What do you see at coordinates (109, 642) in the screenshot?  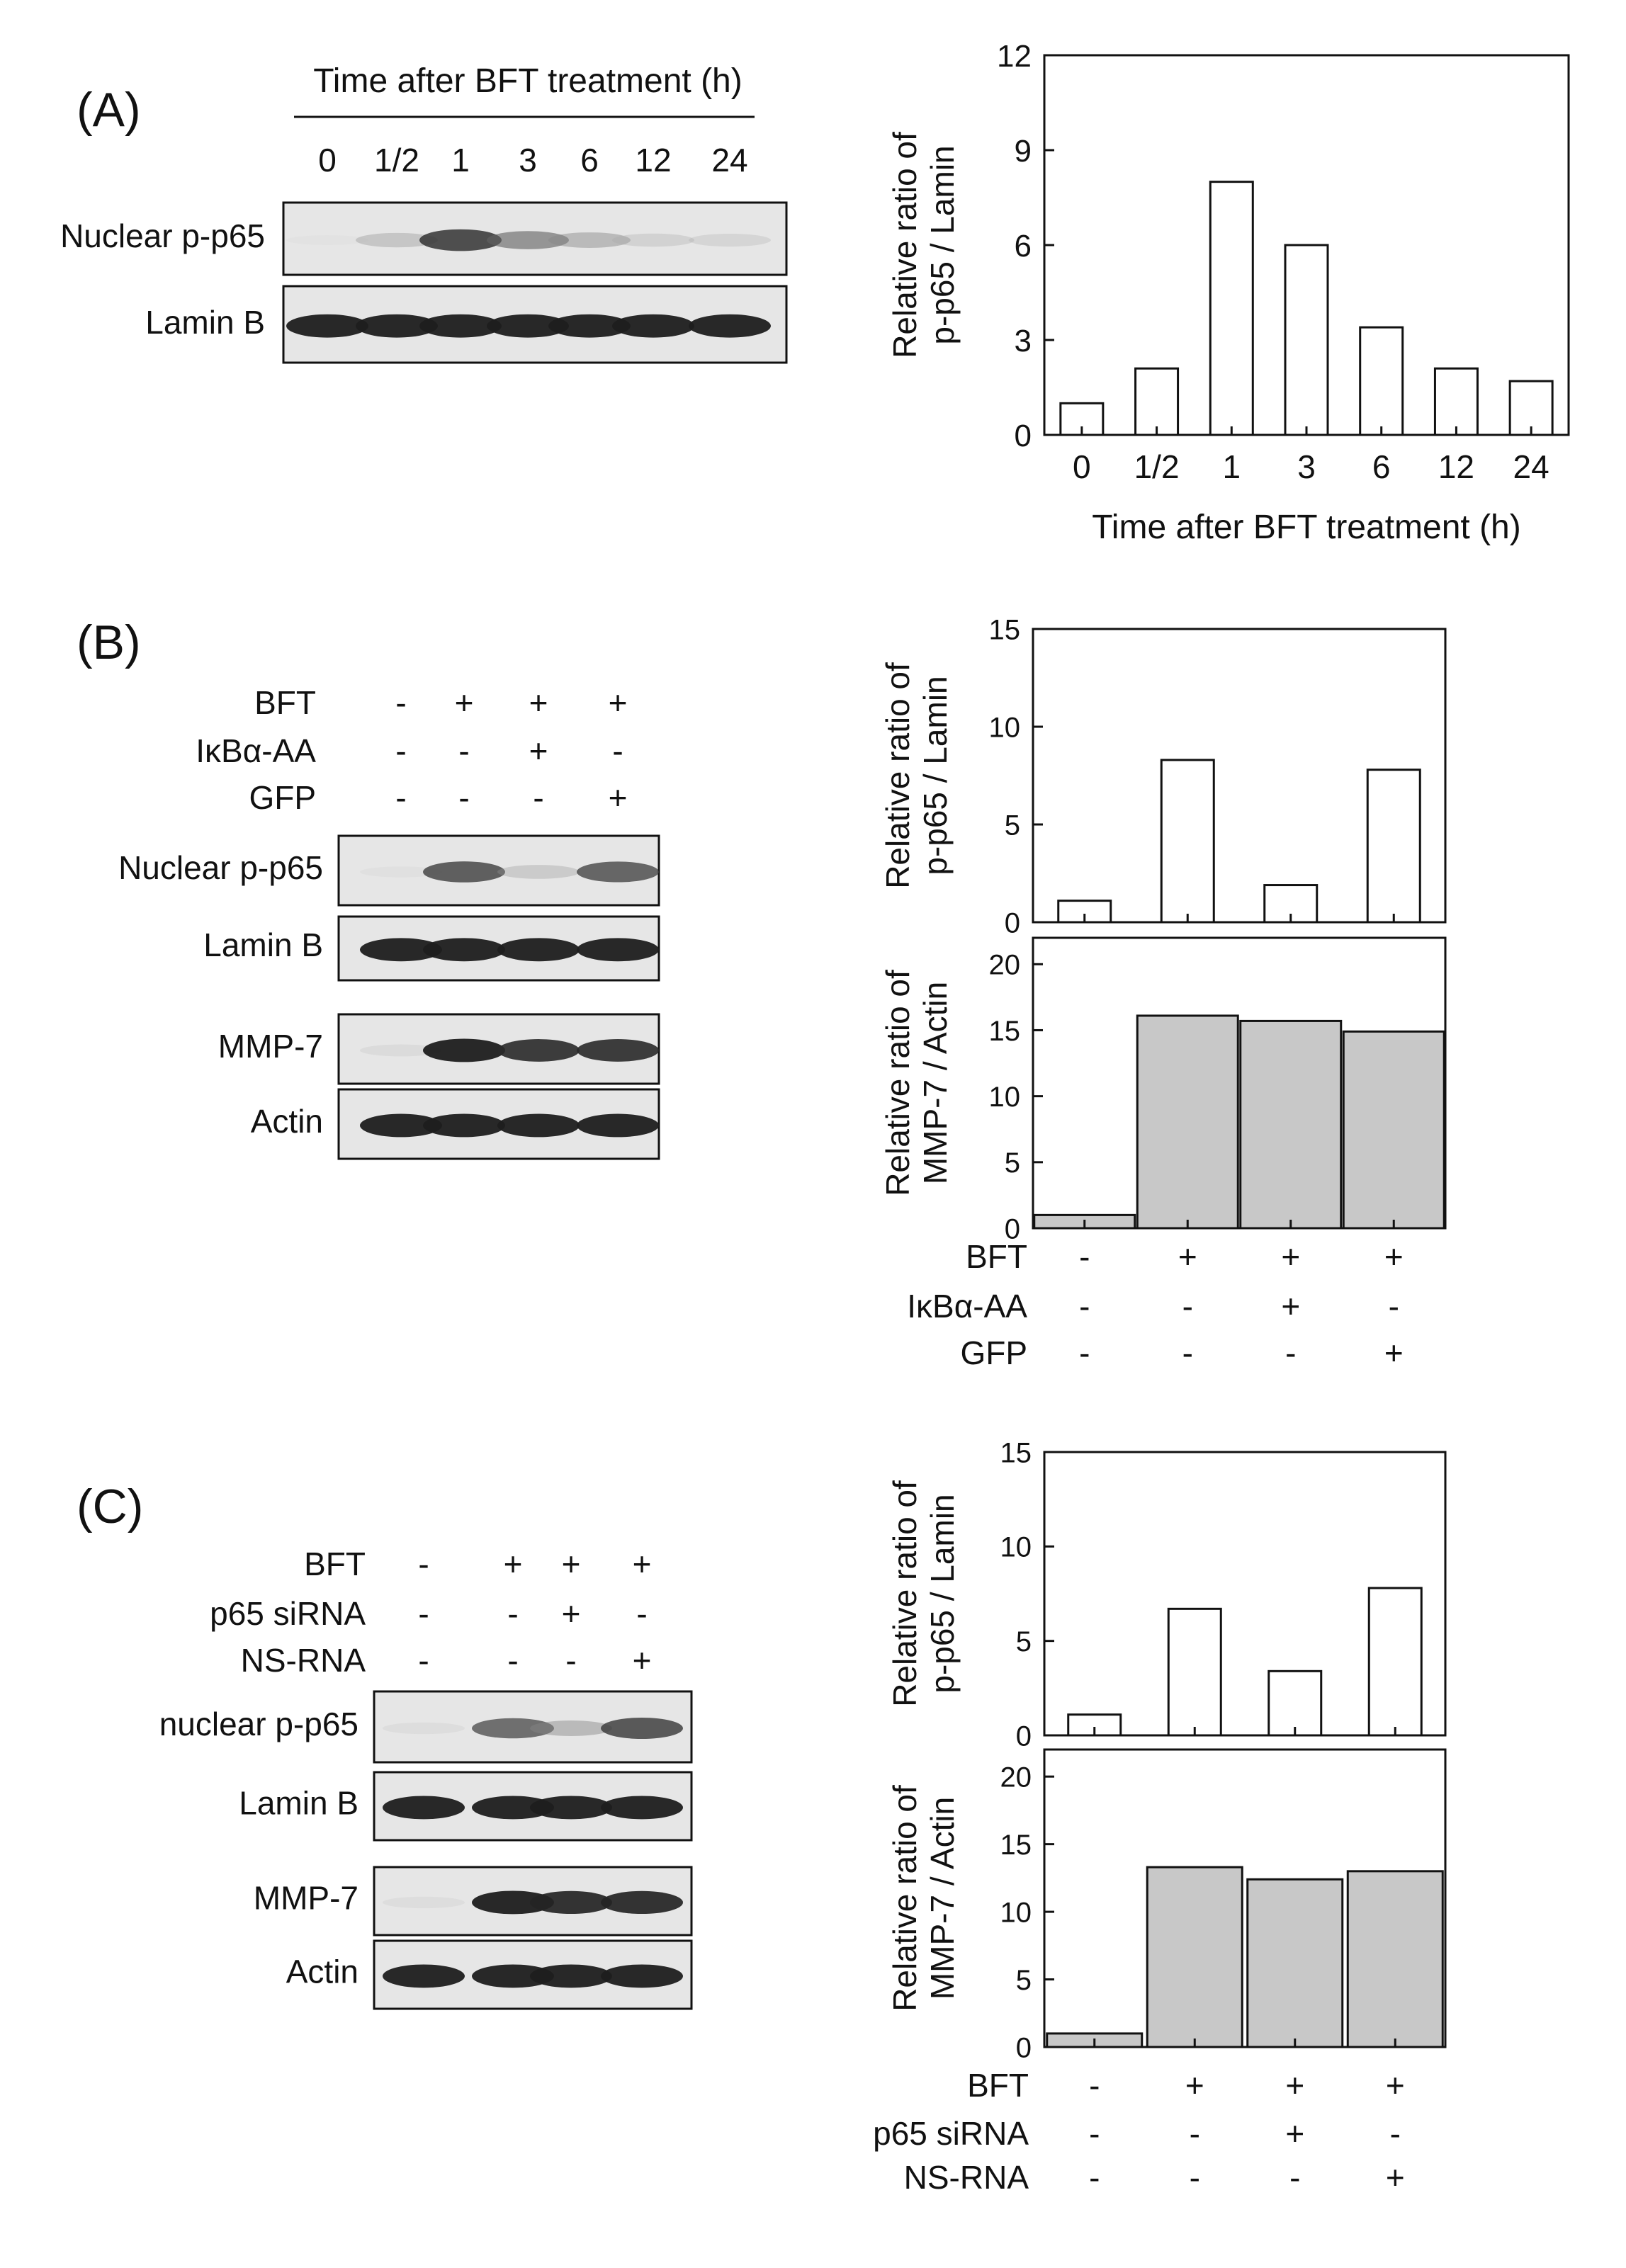 I see `panel-label-b: (B)` at bounding box center [109, 642].